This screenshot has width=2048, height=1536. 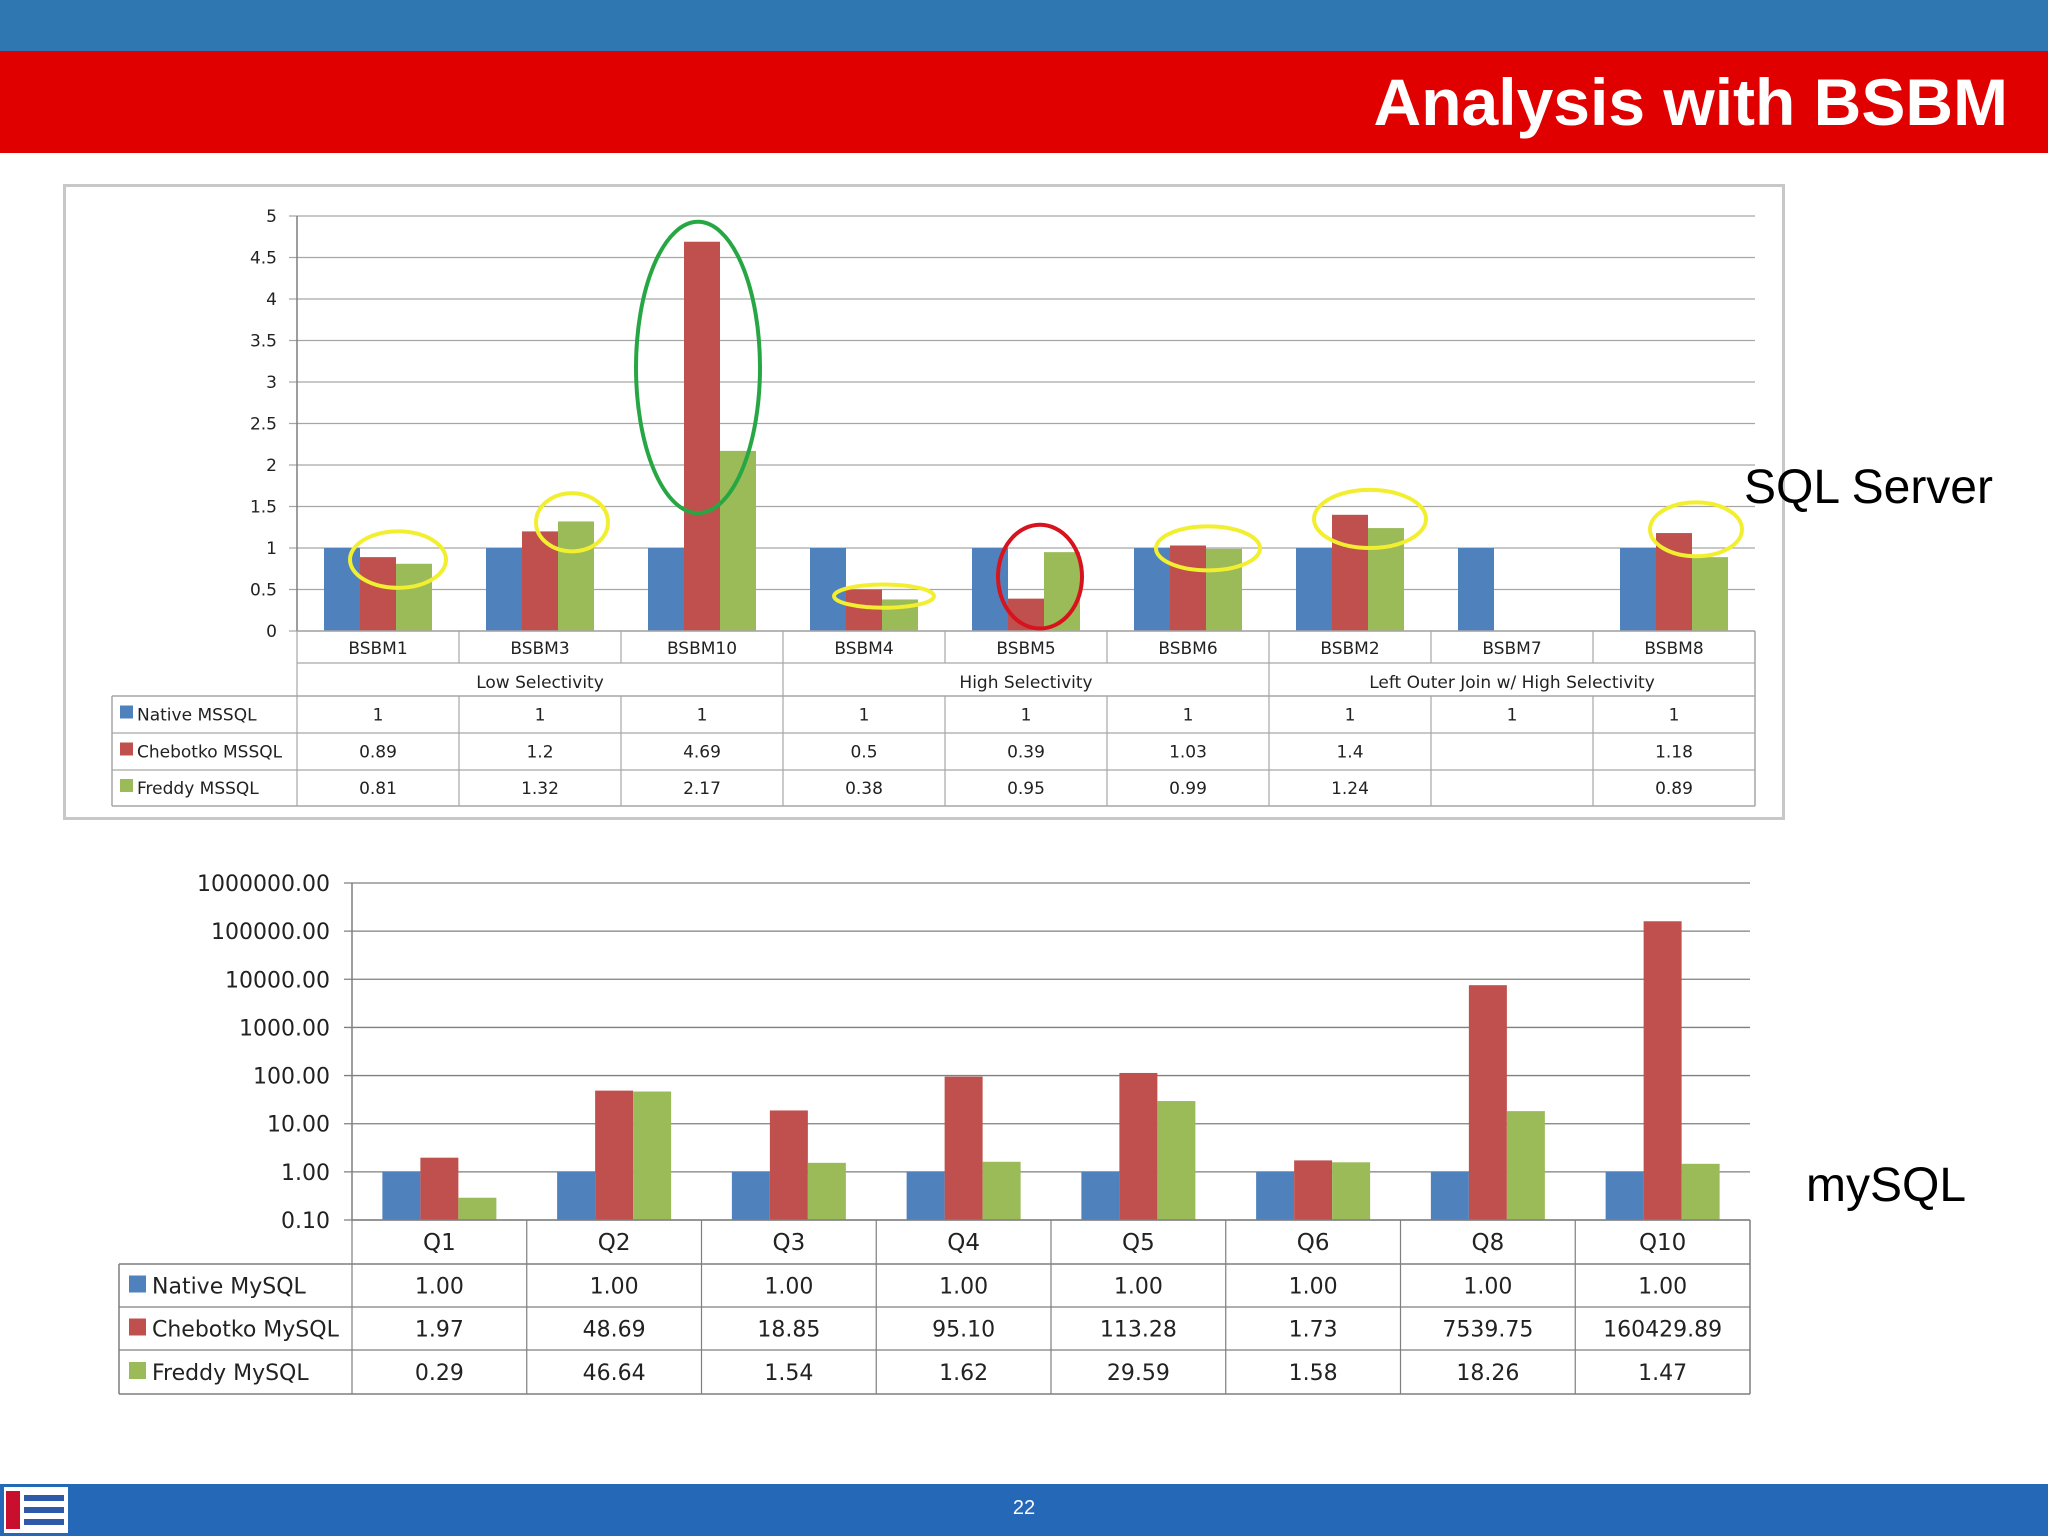 I want to click on data-label: 1.62, so click(x=963, y=1373).